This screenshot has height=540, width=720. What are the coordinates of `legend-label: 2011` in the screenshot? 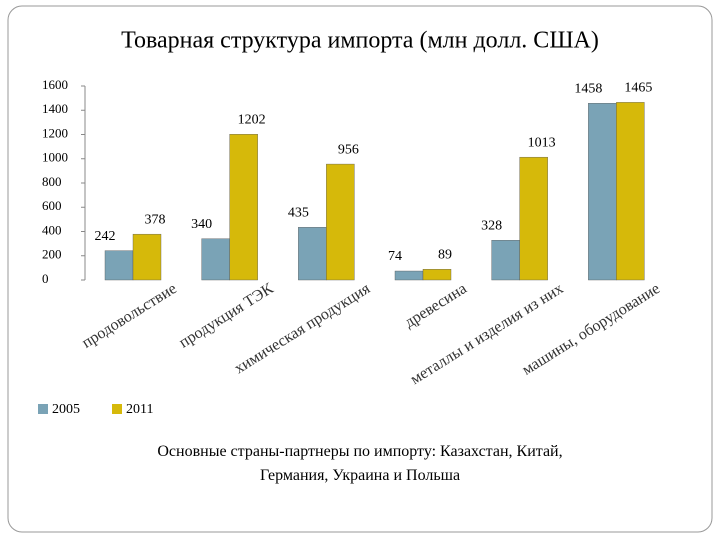 It's located at (139, 409).